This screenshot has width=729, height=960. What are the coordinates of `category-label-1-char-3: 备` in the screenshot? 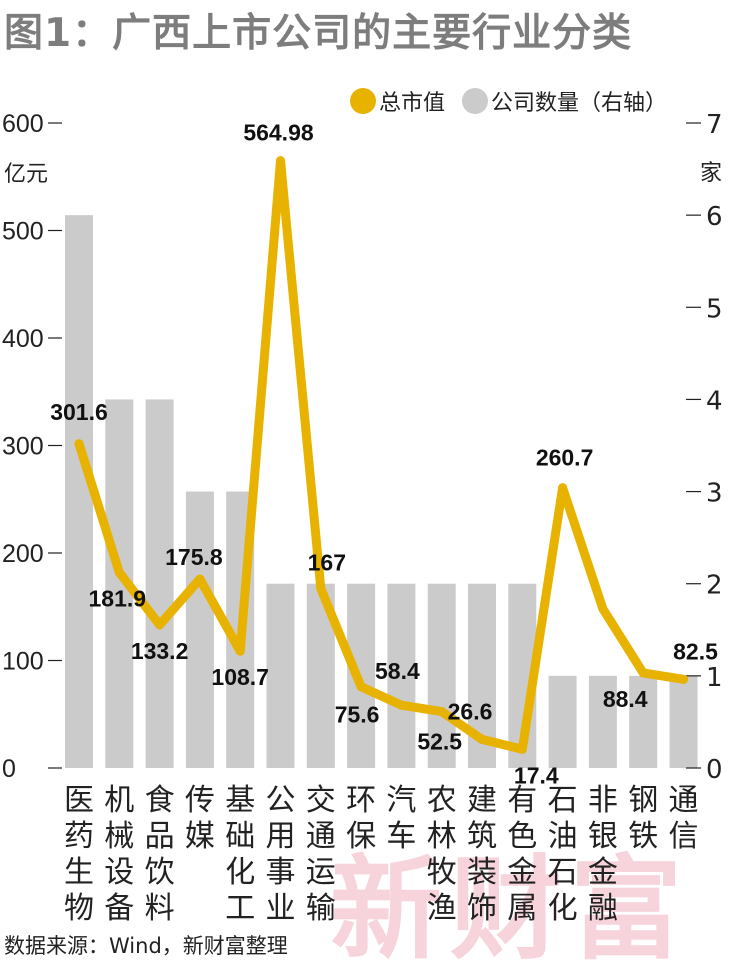 It's located at (119, 908).